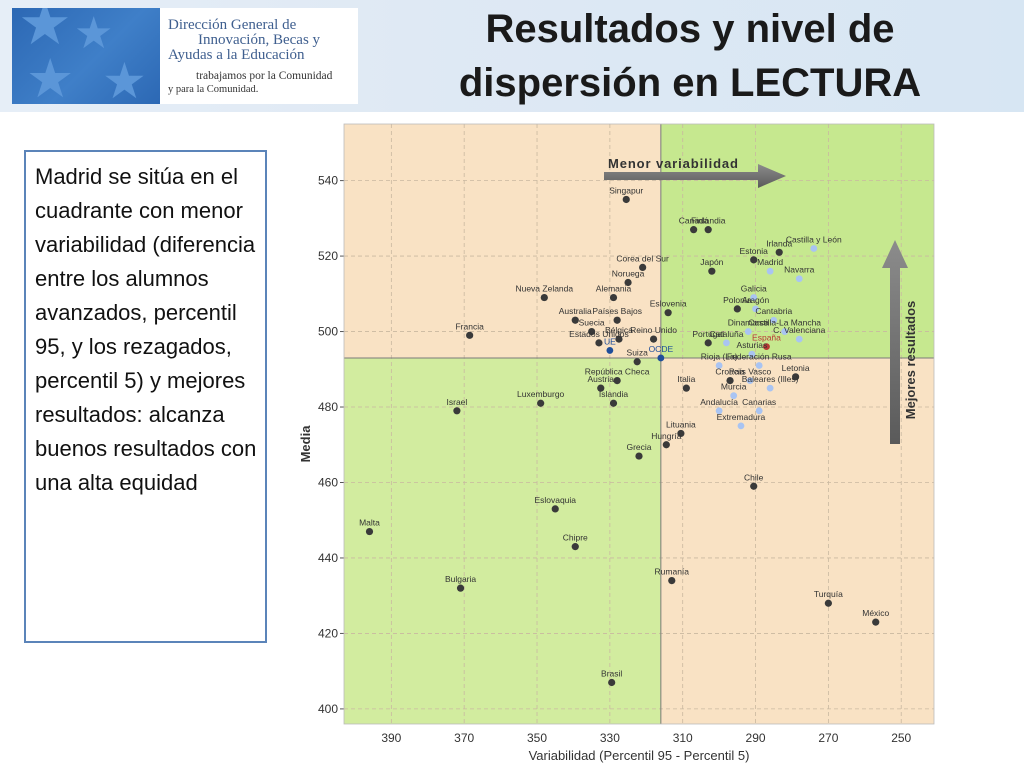 The height and width of the screenshot is (768, 1024). What do you see at coordinates (711, 262) in the screenshot?
I see `point-label: Japón` at bounding box center [711, 262].